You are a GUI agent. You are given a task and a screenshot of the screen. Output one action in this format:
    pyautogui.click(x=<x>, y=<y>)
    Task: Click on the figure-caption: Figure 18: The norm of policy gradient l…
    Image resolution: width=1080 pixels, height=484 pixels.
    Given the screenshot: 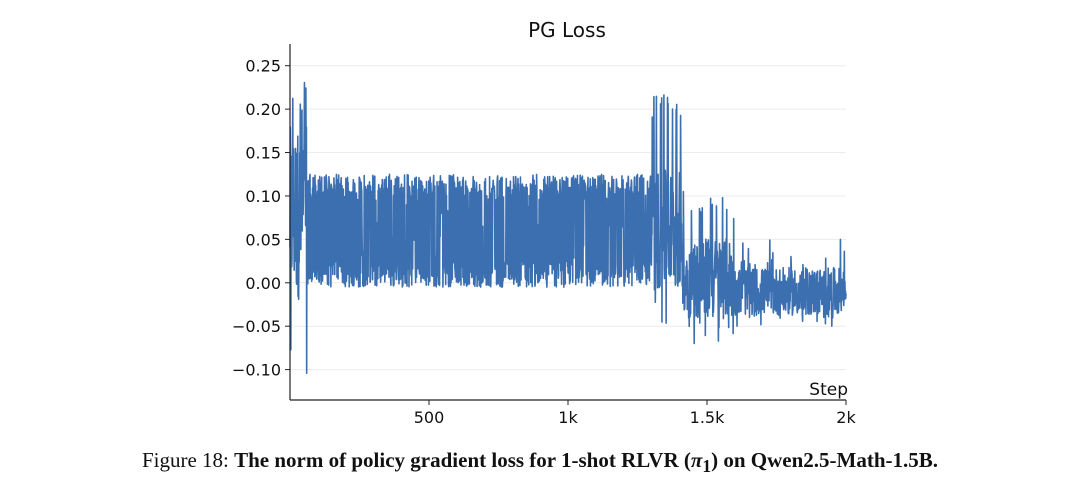 What is the action you would take?
    pyautogui.click(x=540, y=462)
    